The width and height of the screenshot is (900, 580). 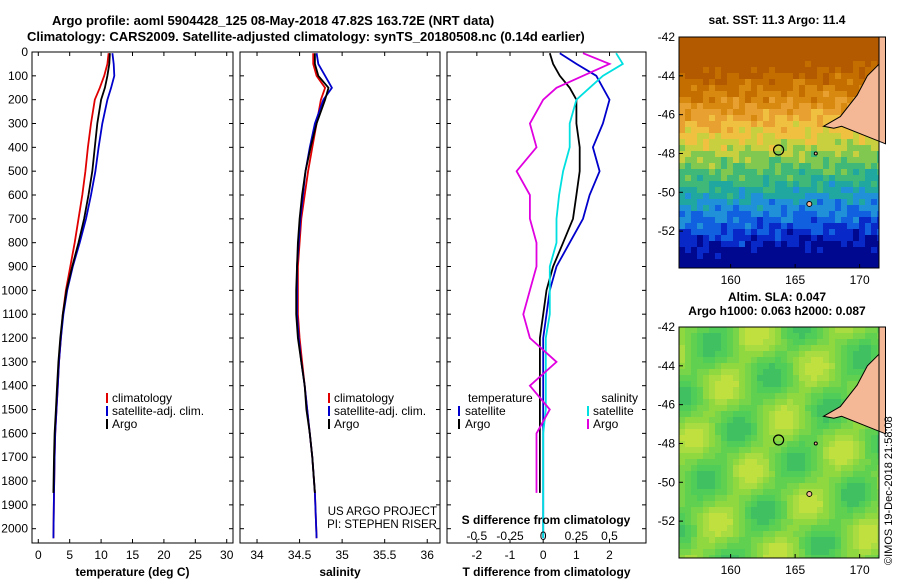 What do you see at coordinates (613, 411) in the screenshot?
I see `legend-label: satellite` at bounding box center [613, 411].